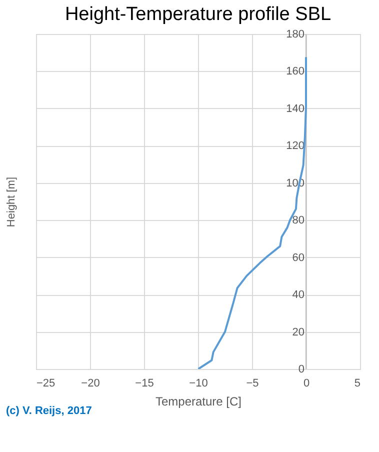 This screenshot has height=452, width=379. What do you see at coordinates (298, 332) in the screenshot?
I see `y-tick-label: 20` at bounding box center [298, 332].